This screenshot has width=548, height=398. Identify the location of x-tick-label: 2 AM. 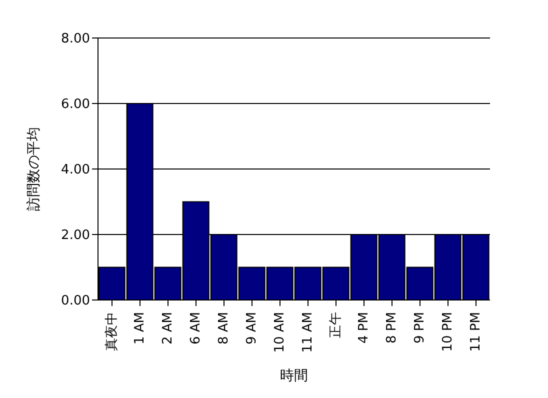
(168, 328).